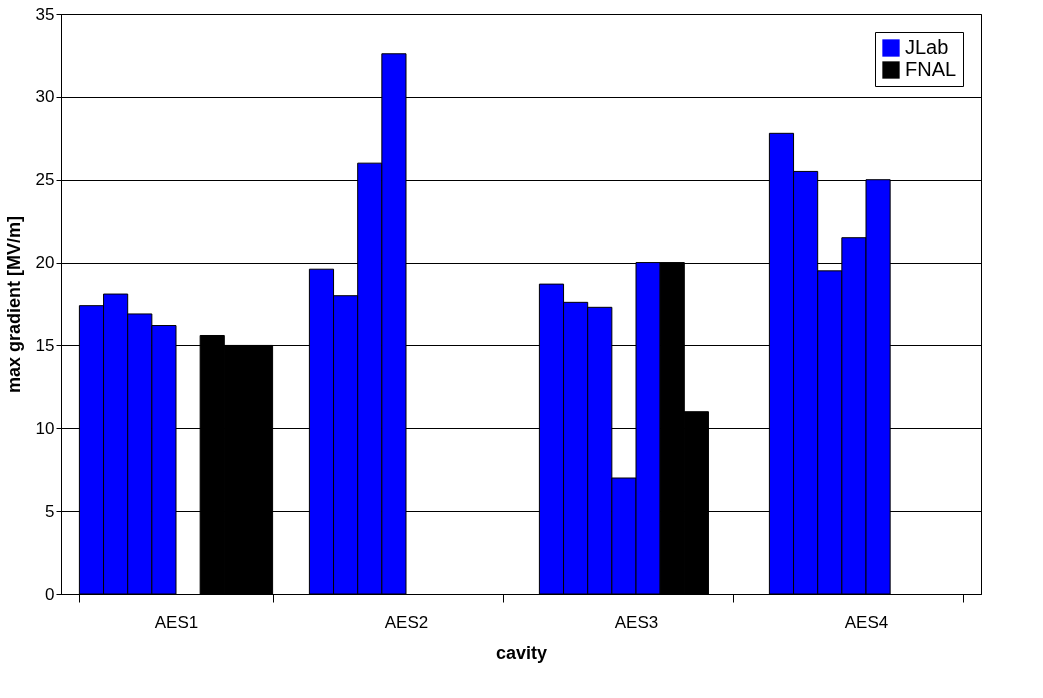 The image size is (1043, 698). Describe the element at coordinates (50, 511) in the screenshot. I see `y-tick-label: 5` at that location.